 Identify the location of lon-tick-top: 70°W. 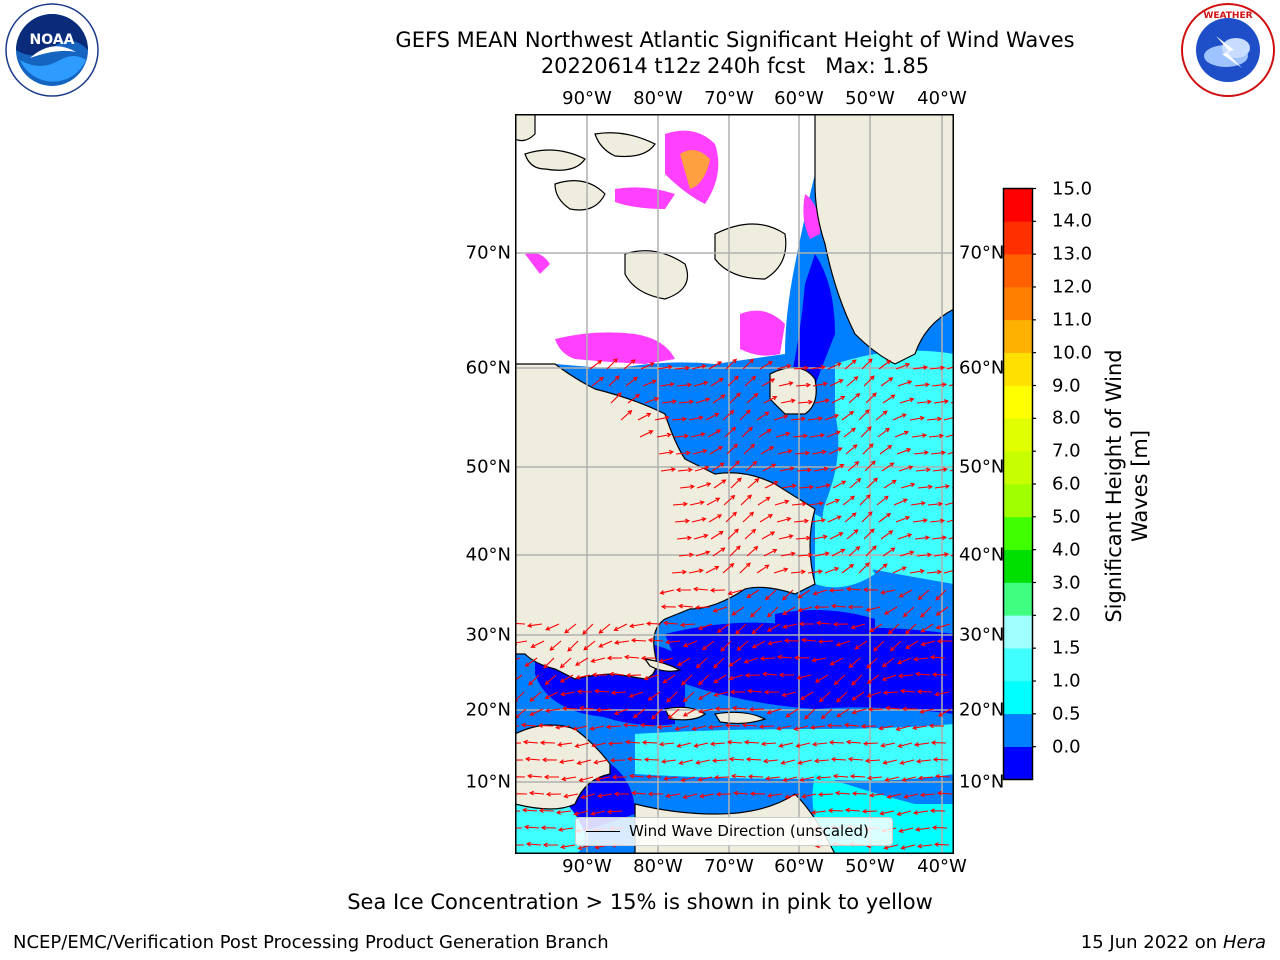
(729, 98).